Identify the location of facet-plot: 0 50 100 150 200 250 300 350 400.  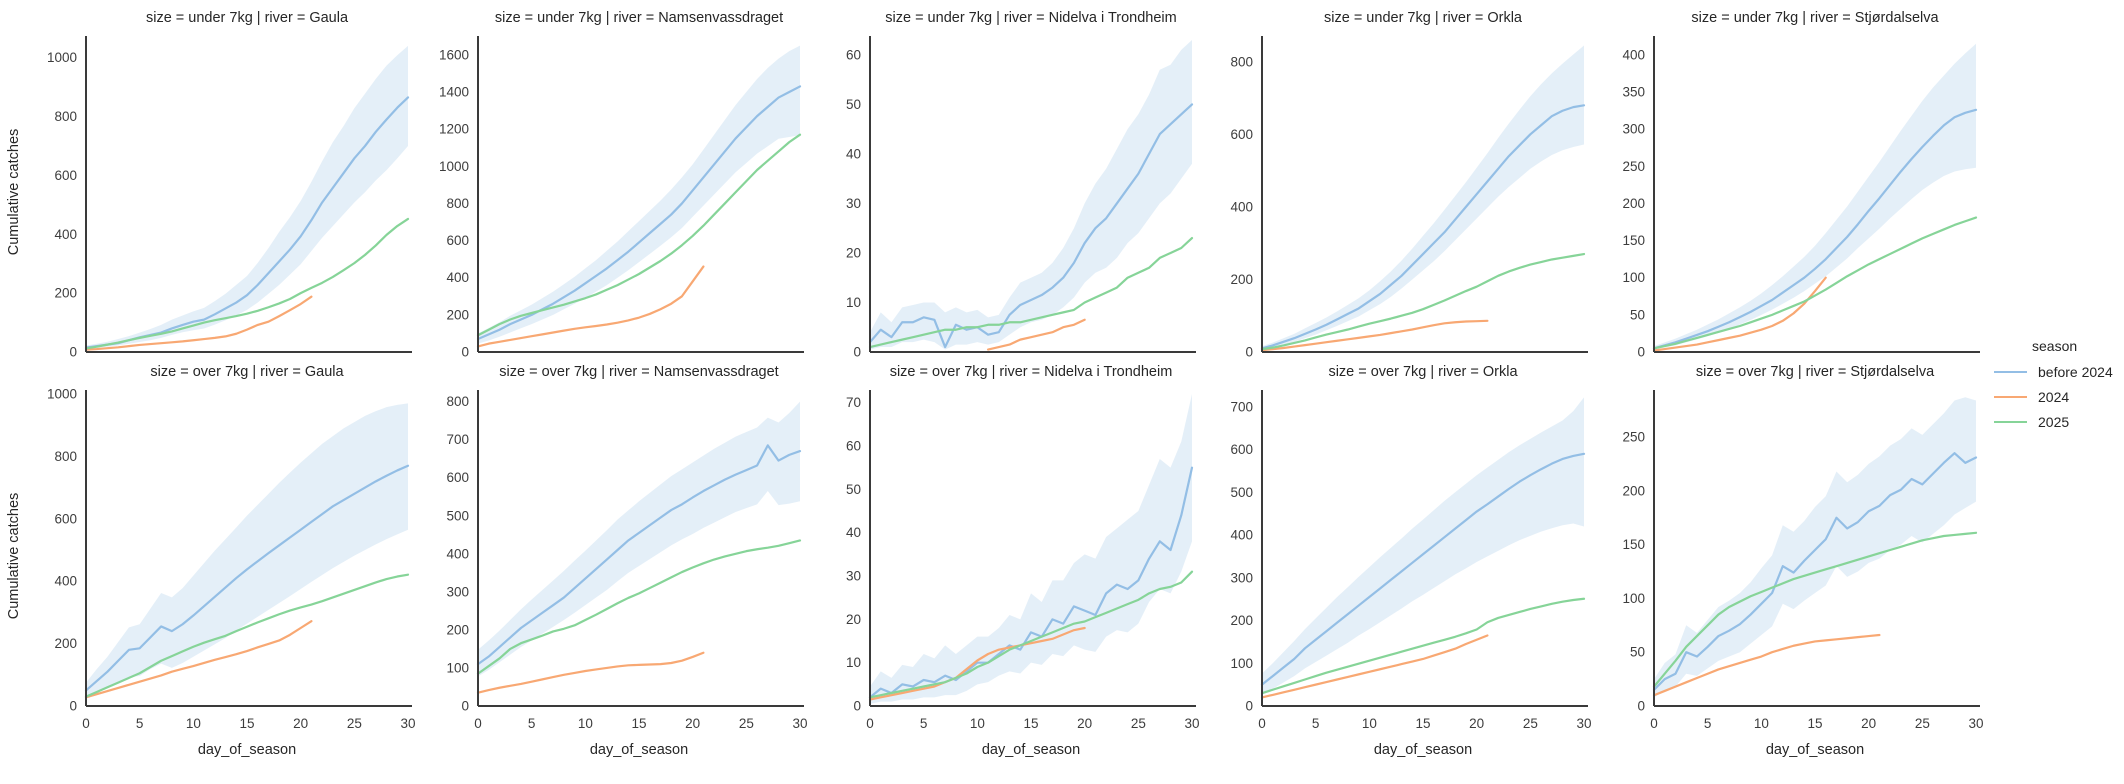
(1801, 198).